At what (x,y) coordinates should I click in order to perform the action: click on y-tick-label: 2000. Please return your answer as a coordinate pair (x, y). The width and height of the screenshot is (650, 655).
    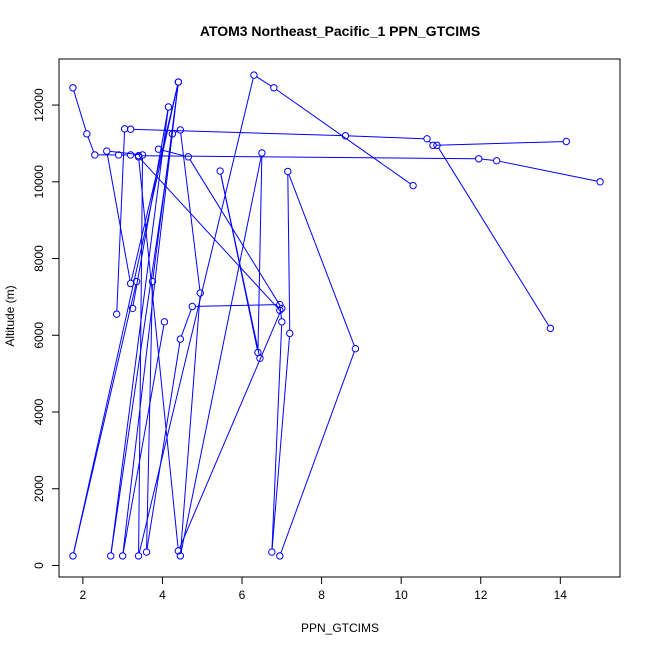
    Looking at the image, I should click on (39, 488).